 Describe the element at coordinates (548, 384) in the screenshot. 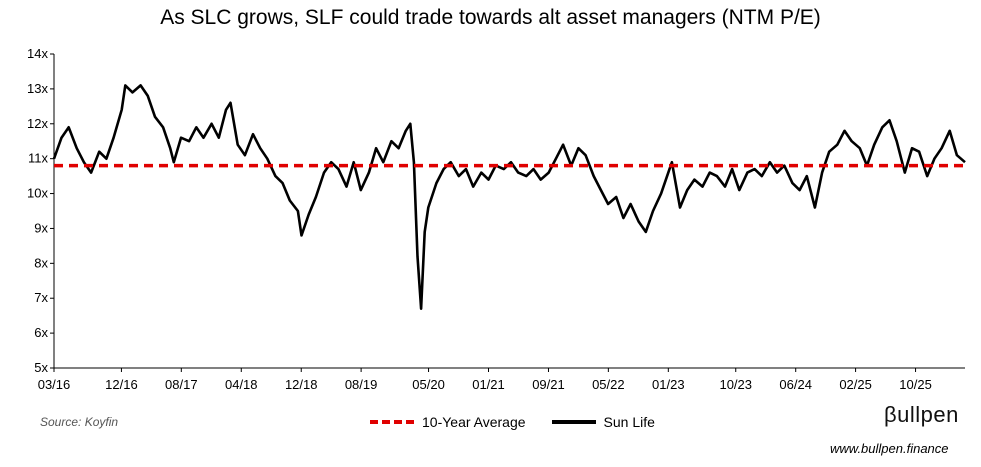

I see `x-tick-label: 09/21` at that location.